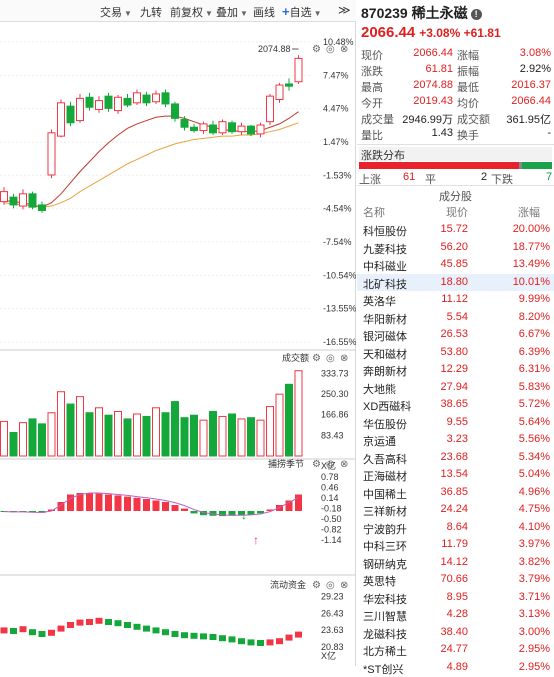 This screenshot has width=554, height=677. Describe the element at coordinates (534, 456) in the screenshot. I see `stock-change: 5.34%` at that location.